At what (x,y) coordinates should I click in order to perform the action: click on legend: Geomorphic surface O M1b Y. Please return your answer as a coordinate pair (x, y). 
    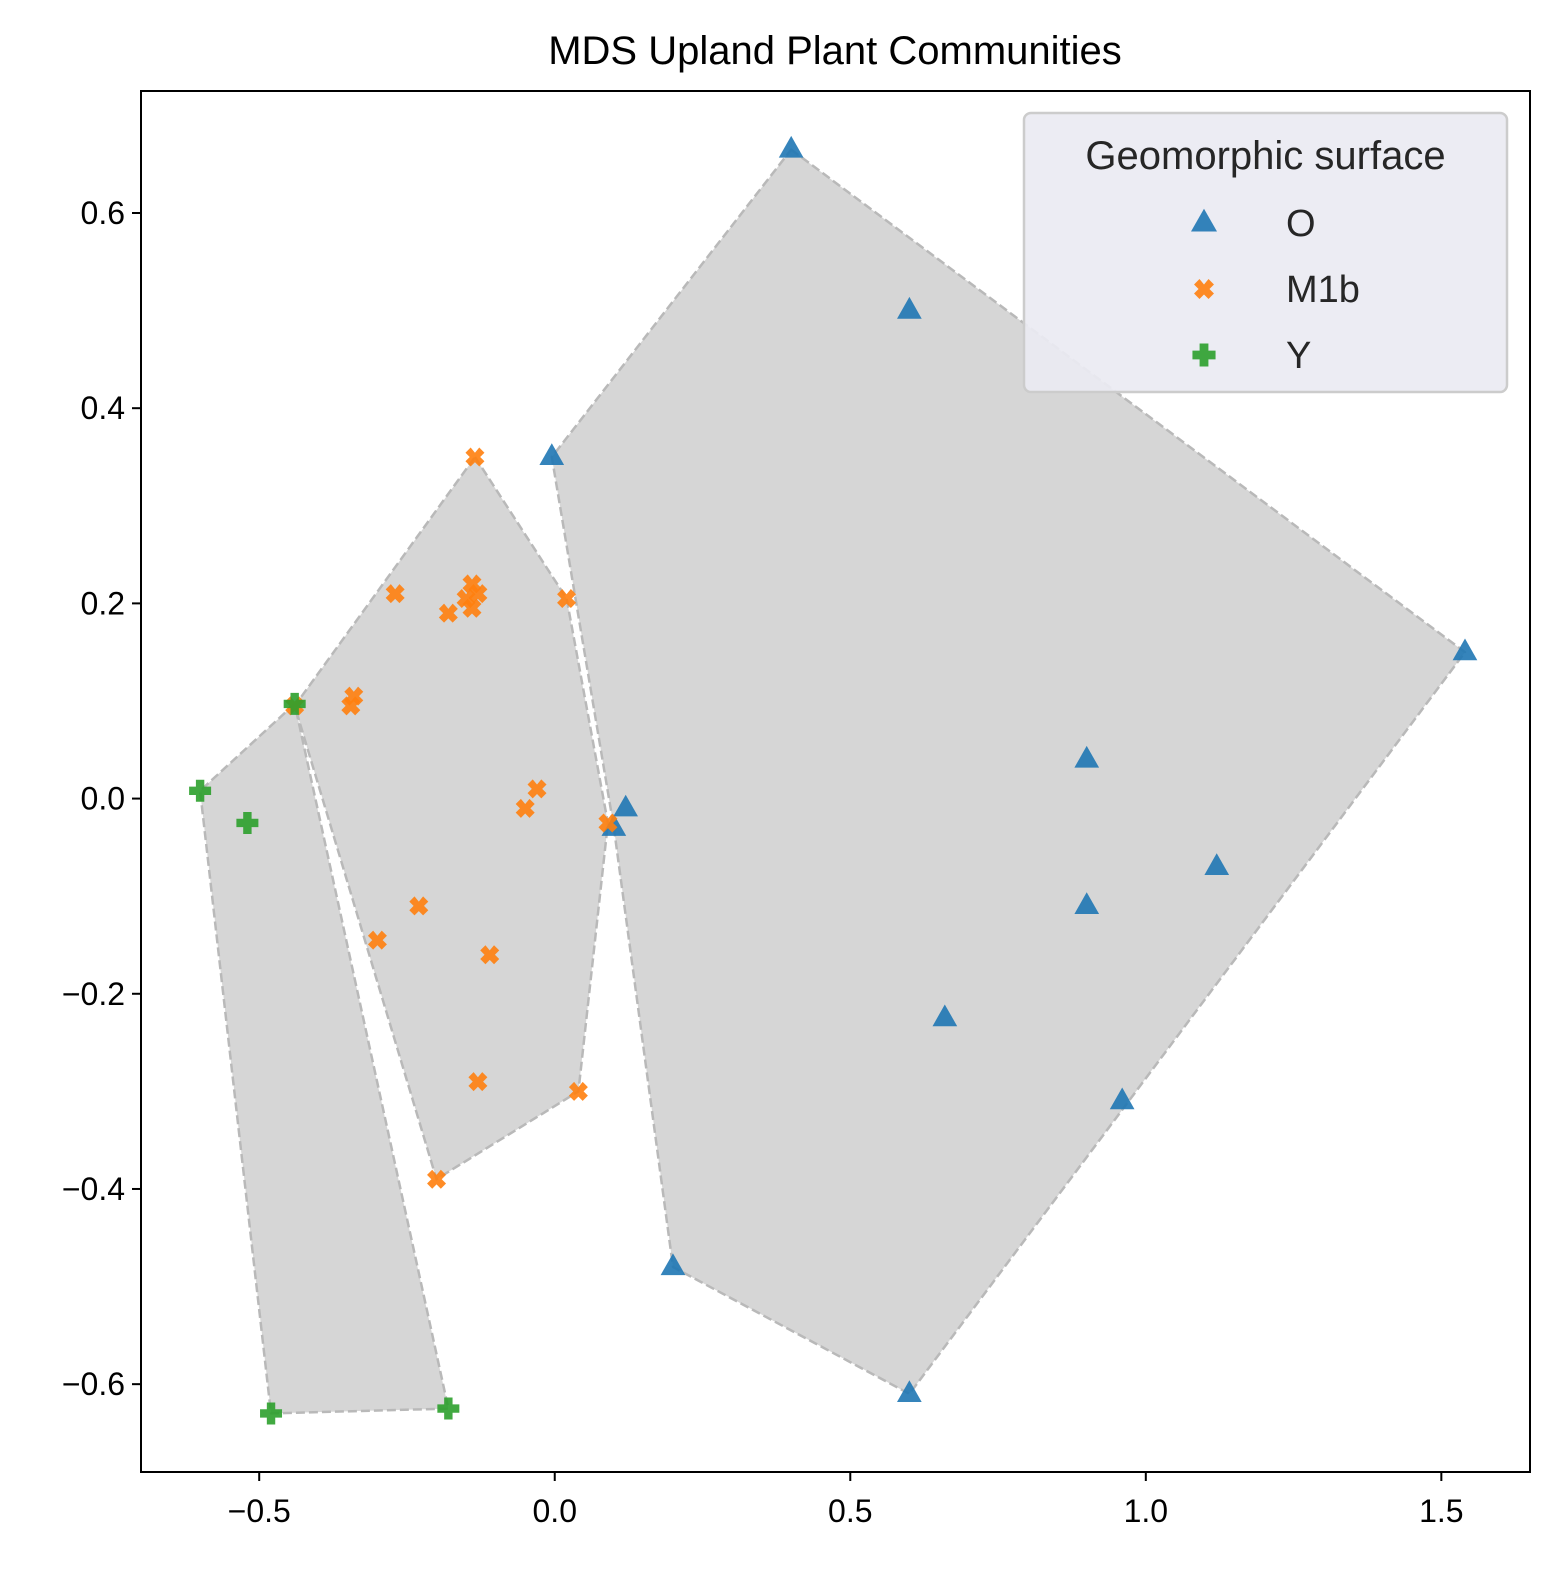
    Looking at the image, I should click on (1265, 252).